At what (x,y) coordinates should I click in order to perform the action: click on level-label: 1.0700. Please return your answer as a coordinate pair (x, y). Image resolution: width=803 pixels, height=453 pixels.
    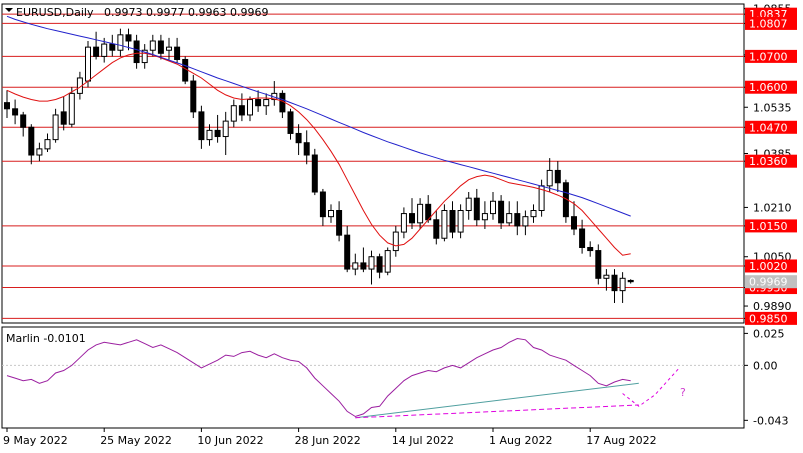
    Looking at the image, I should click on (768, 56).